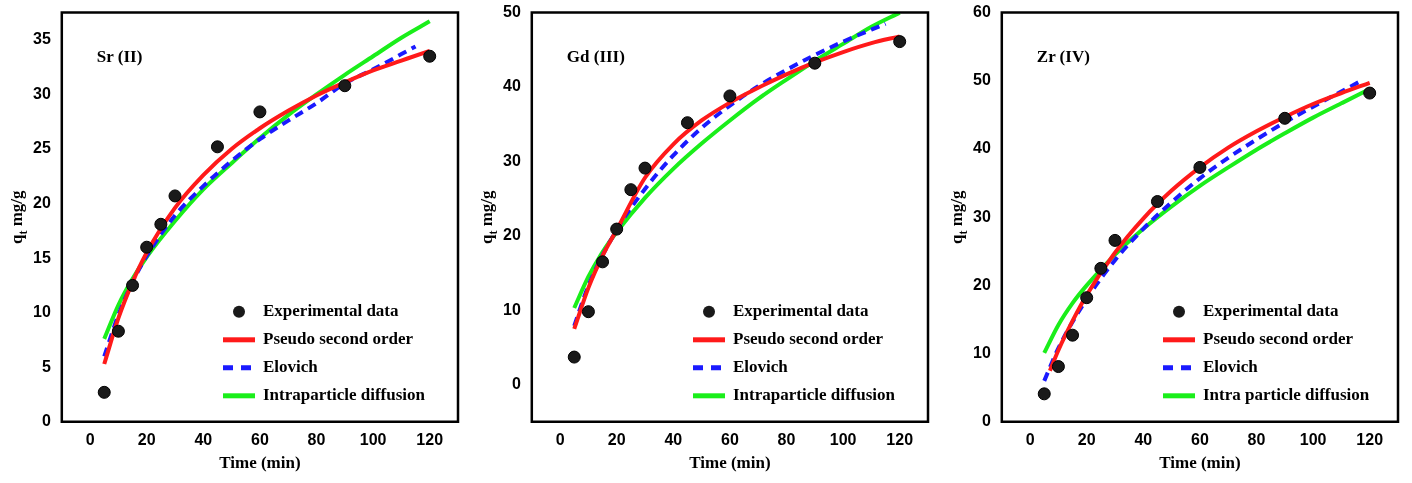 The image size is (1412, 483). I want to click on legend-label: Intra particle diffusion, so click(1286, 395).